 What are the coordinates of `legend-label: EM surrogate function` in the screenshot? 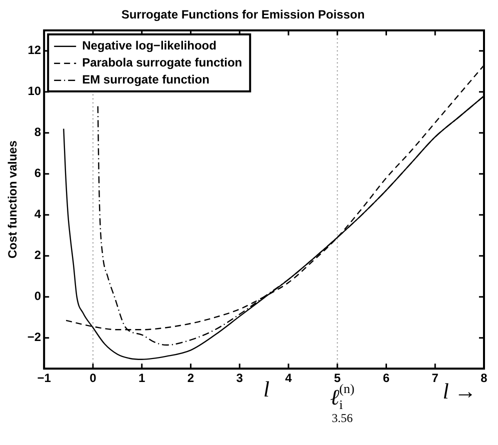 It's located at (146, 79).